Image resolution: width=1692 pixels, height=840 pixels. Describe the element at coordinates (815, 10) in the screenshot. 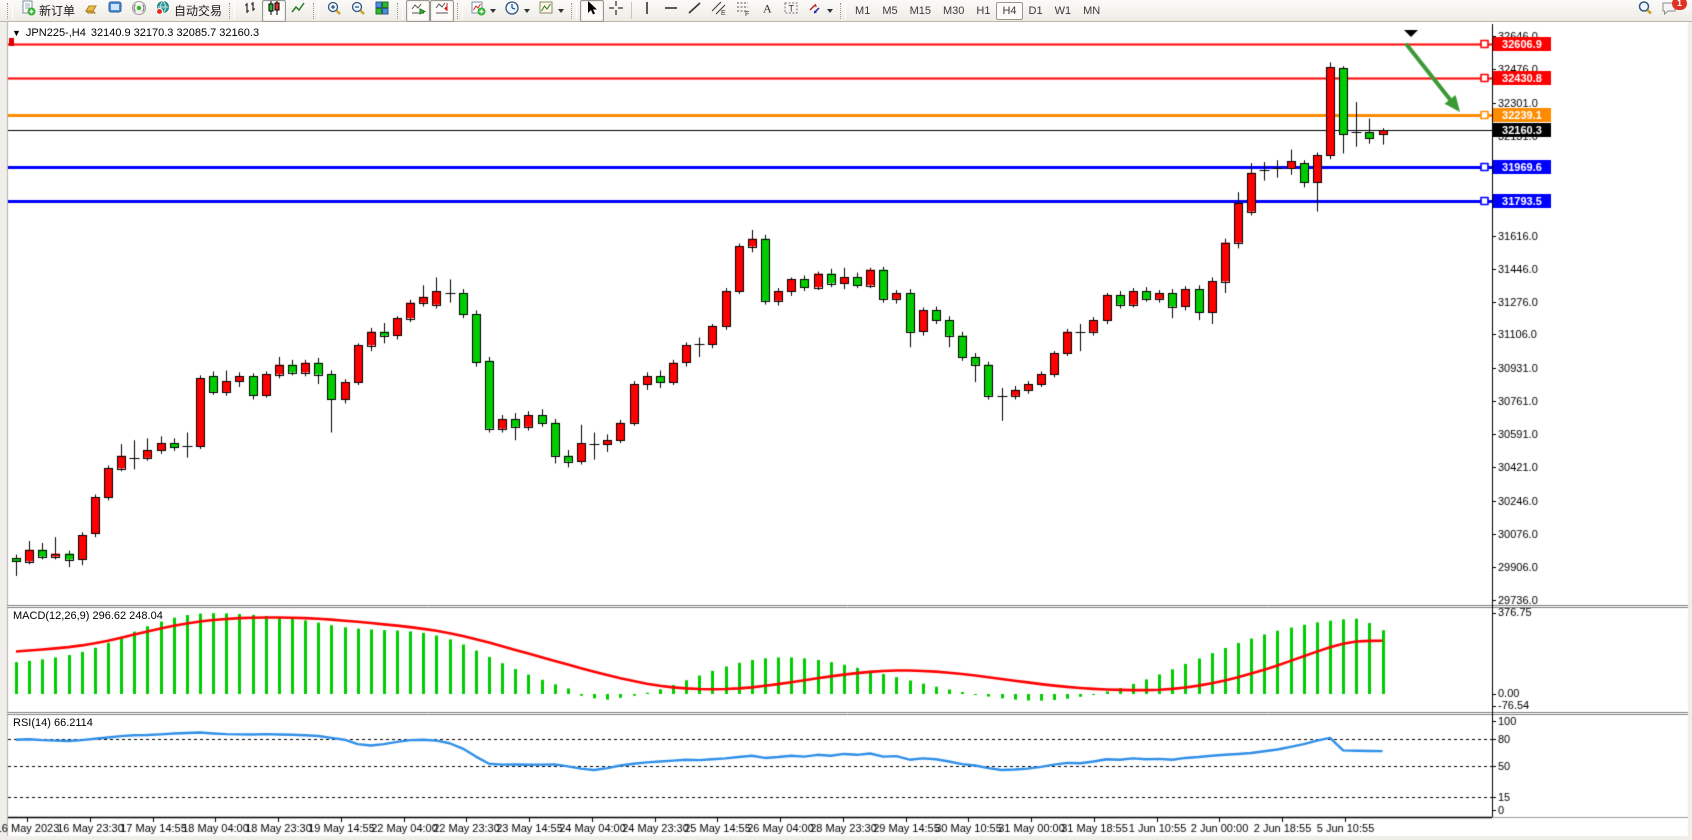

I see `arrows-icon` at that location.